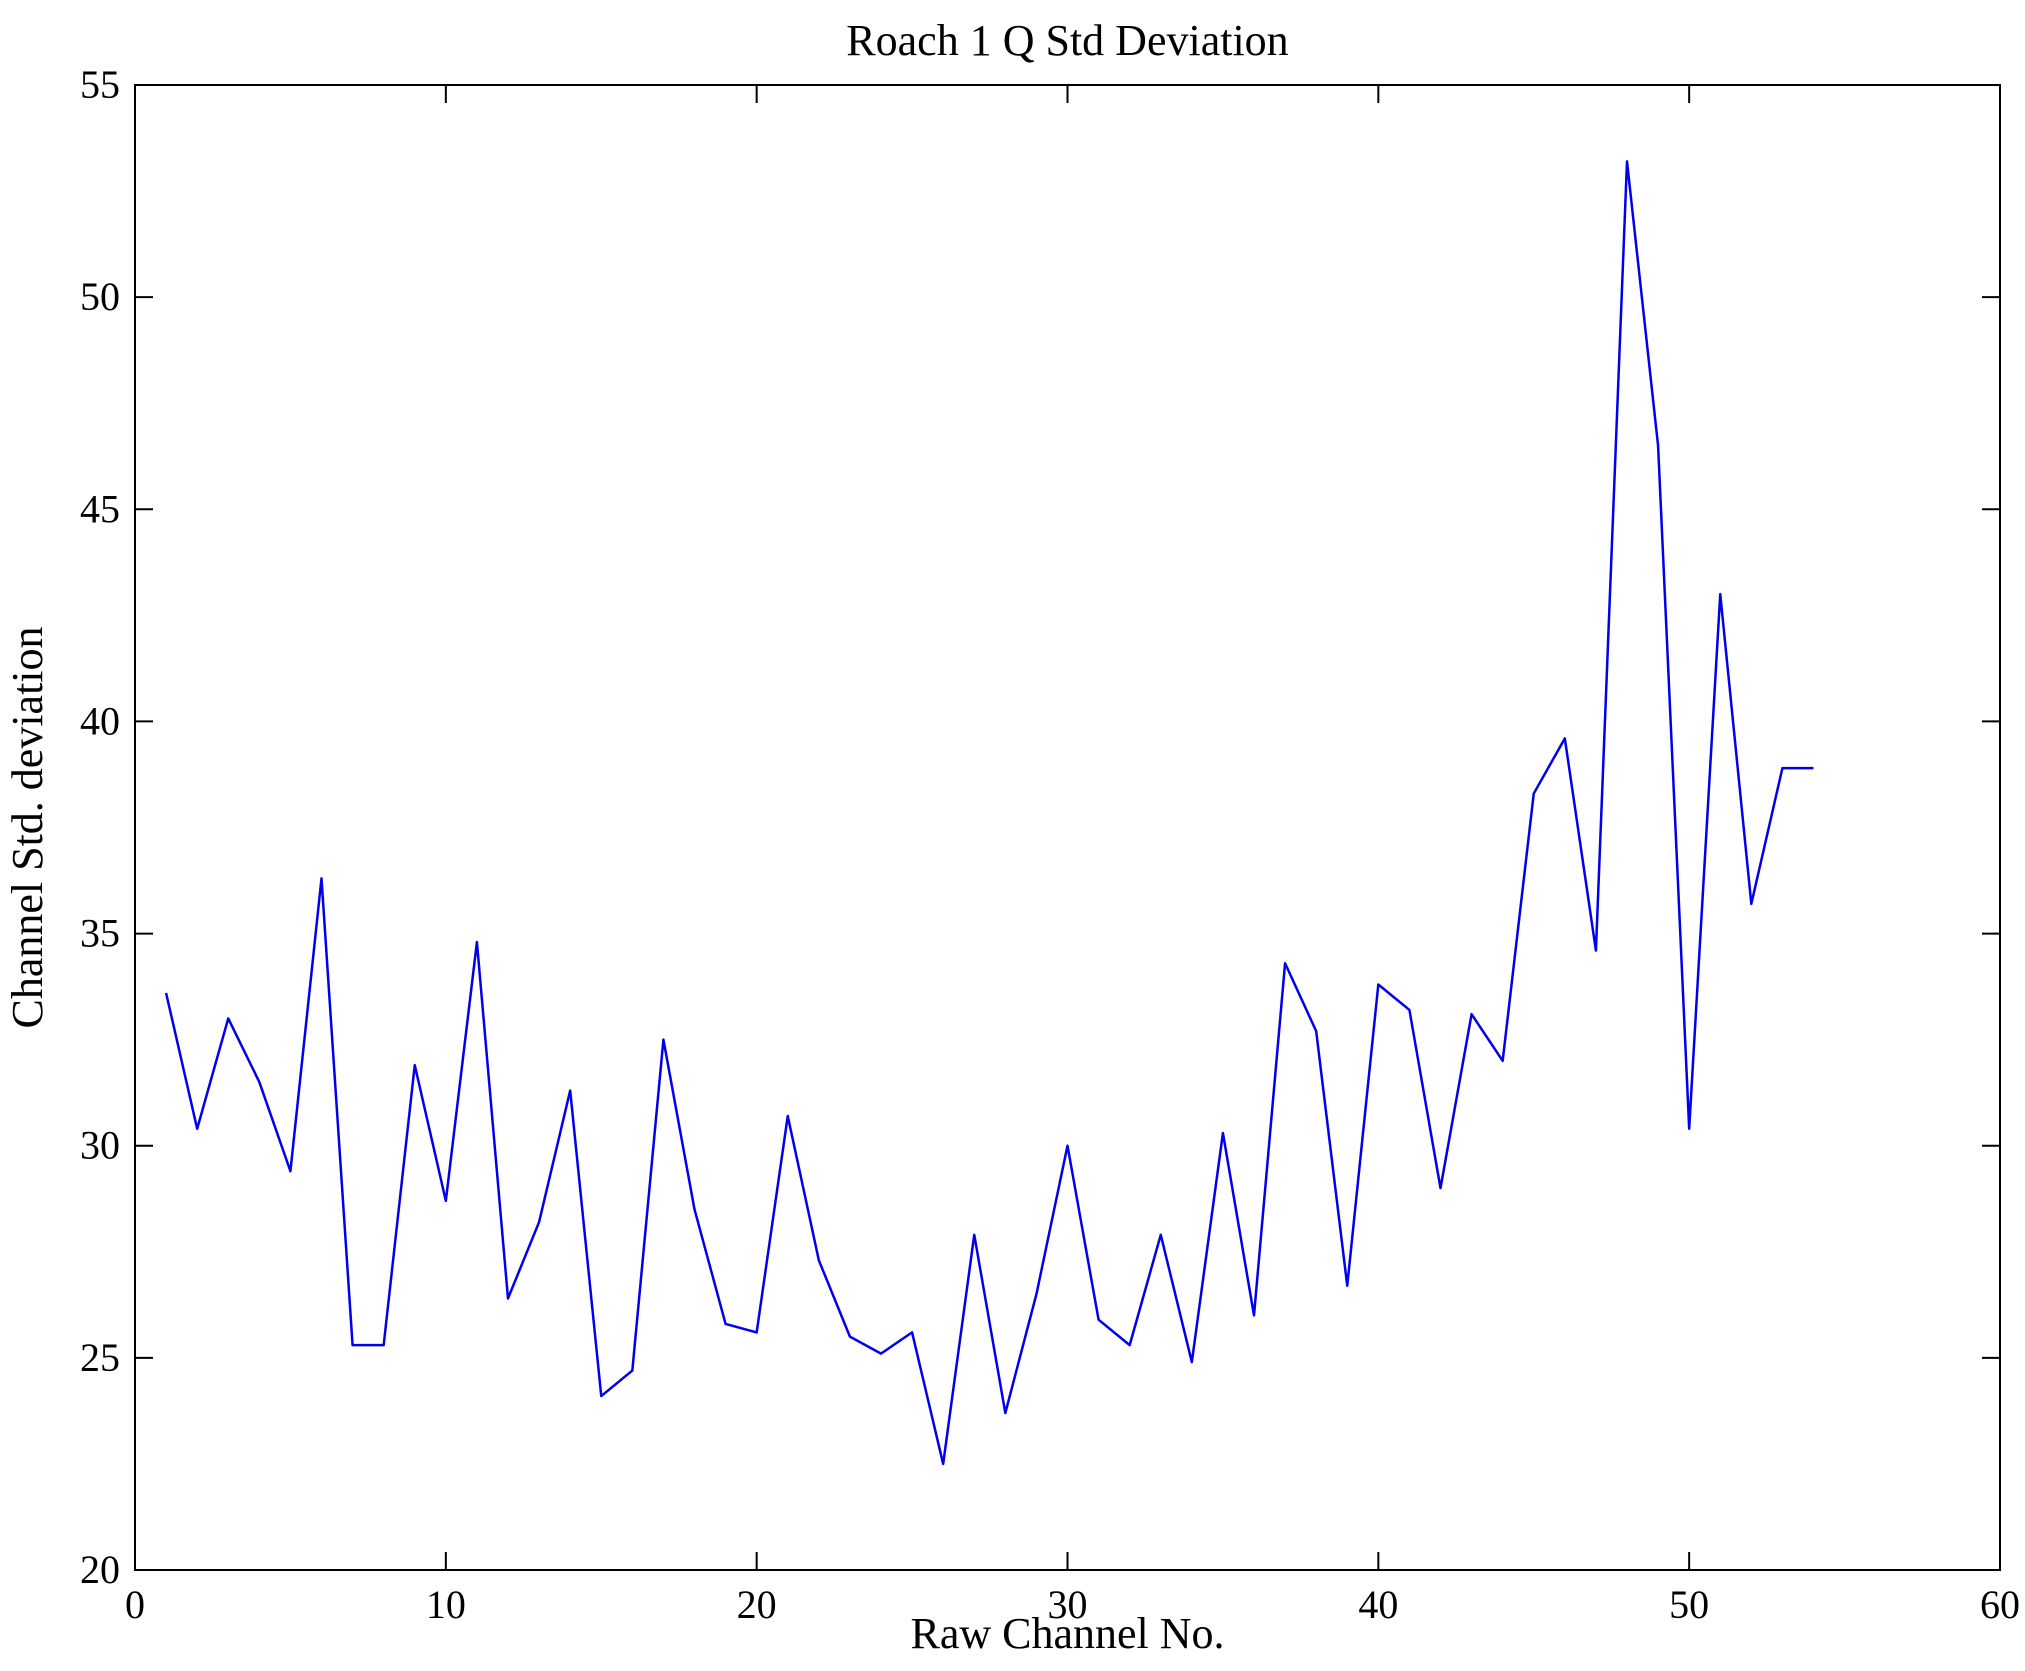 The height and width of the screenshot is (1671, 2025). What do you see at coordinates (1067, 1633) in the screenshot?
I see `x-axis-label: Raw Channel No.` at bounding box center [1067, 1633].